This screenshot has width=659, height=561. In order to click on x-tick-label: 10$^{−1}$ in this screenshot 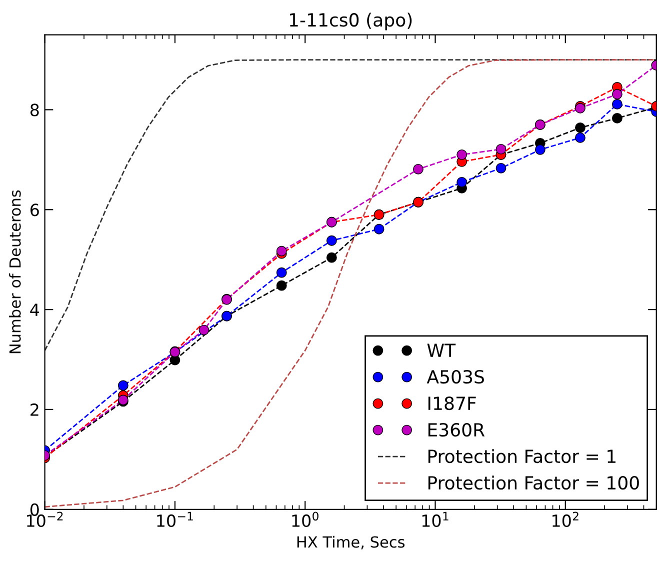, I will do `click(175, 520)`.